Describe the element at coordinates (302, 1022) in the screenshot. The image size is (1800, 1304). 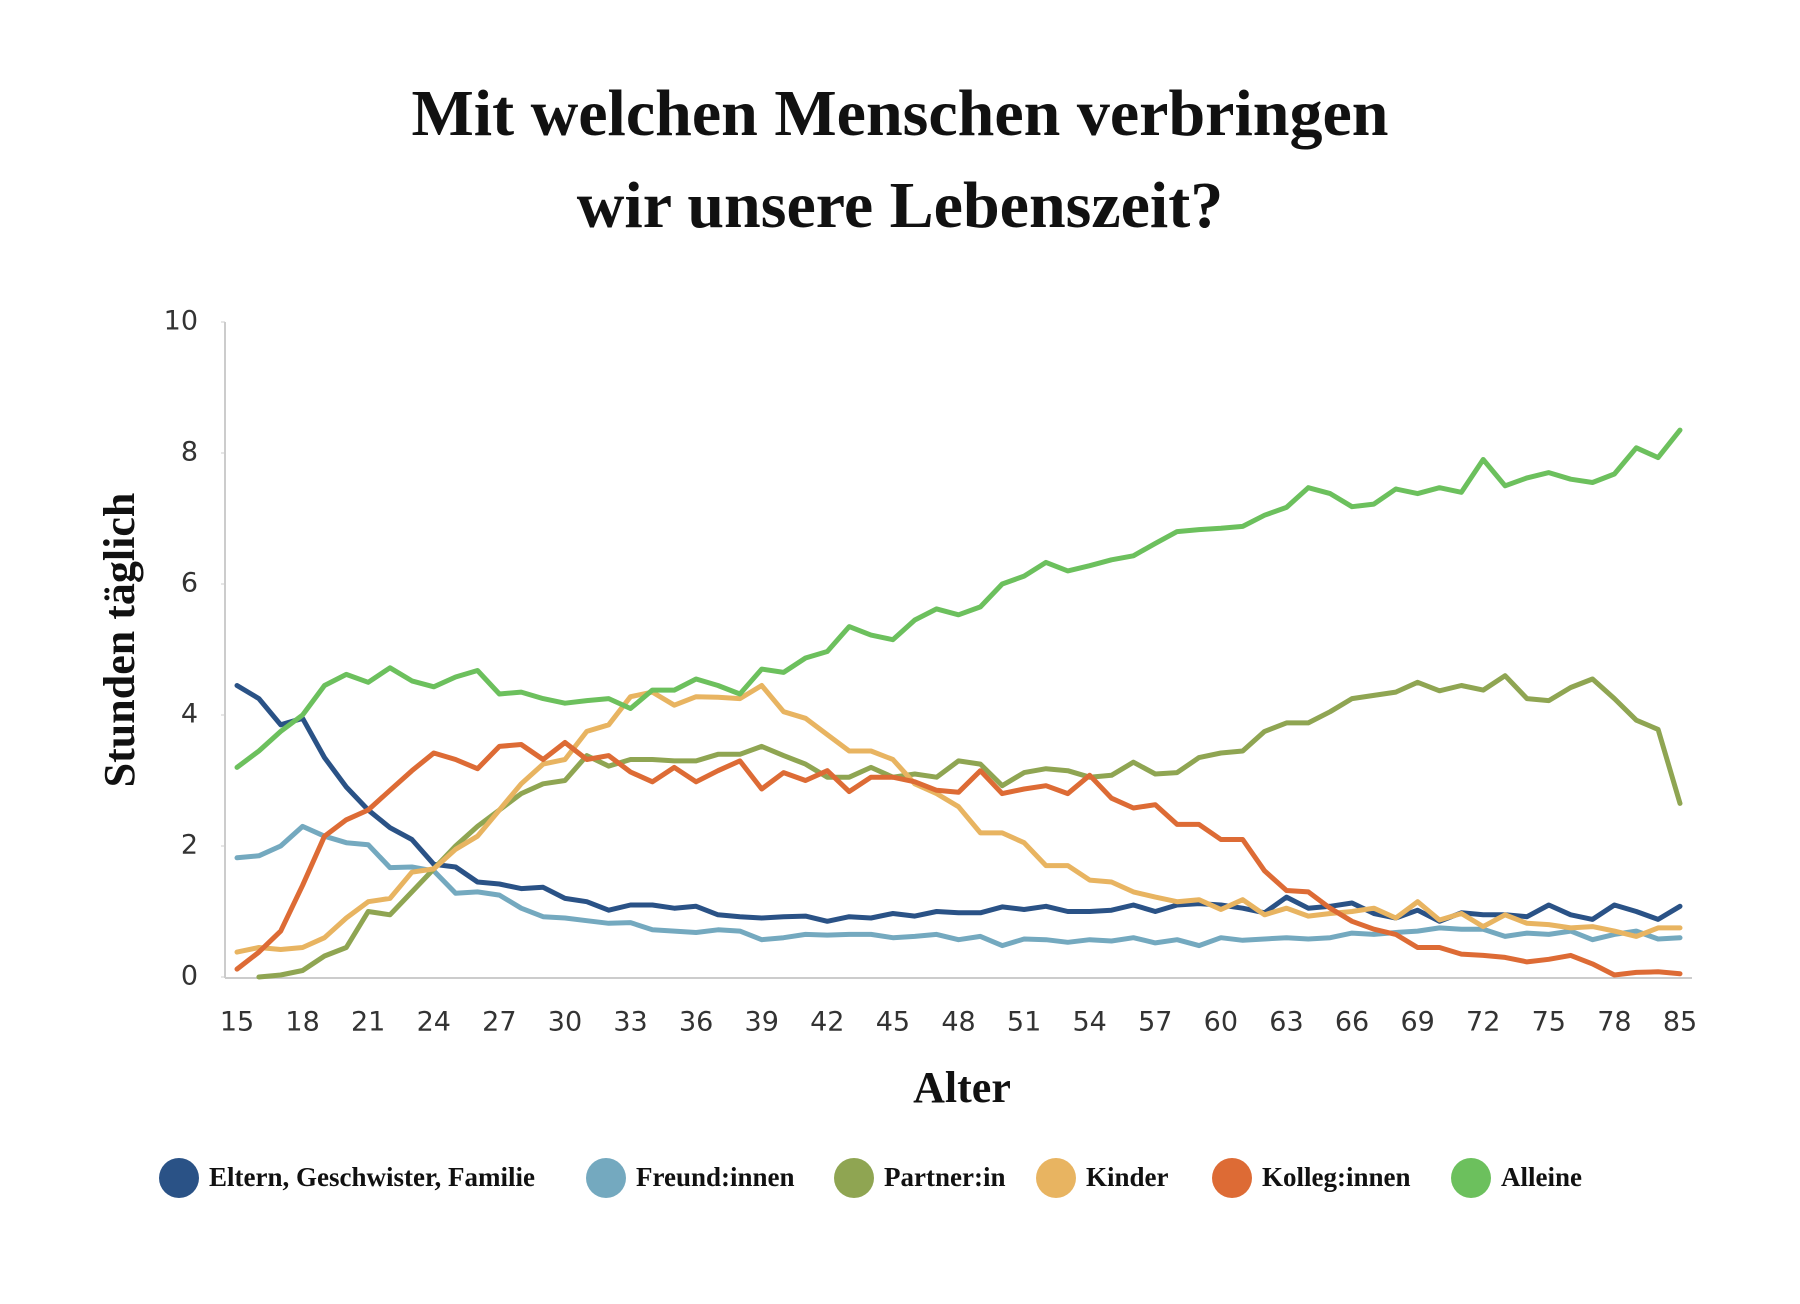
I see `x-tick-label: 18` at that location.